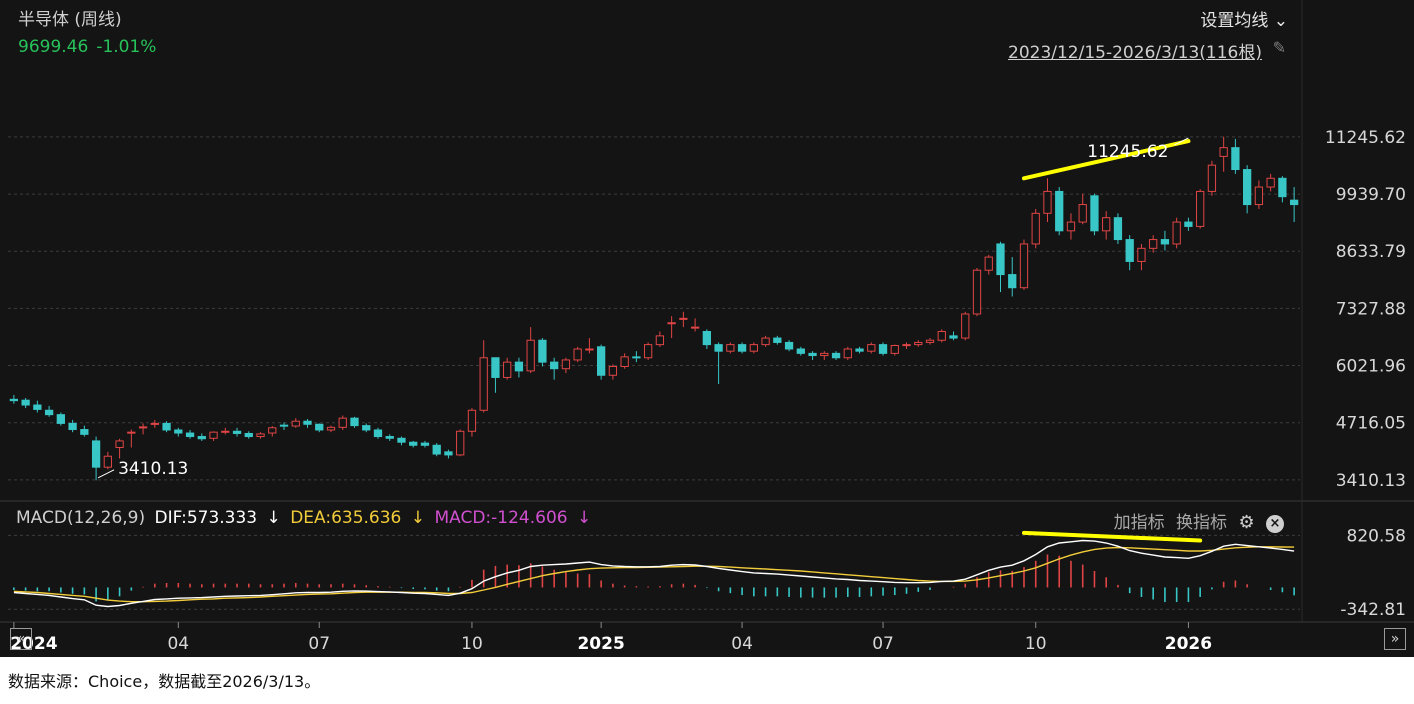 The width and height of the screenshot is (1414, 704). I want to click on price-tick-label: 8633.79, so click(1371, 252).